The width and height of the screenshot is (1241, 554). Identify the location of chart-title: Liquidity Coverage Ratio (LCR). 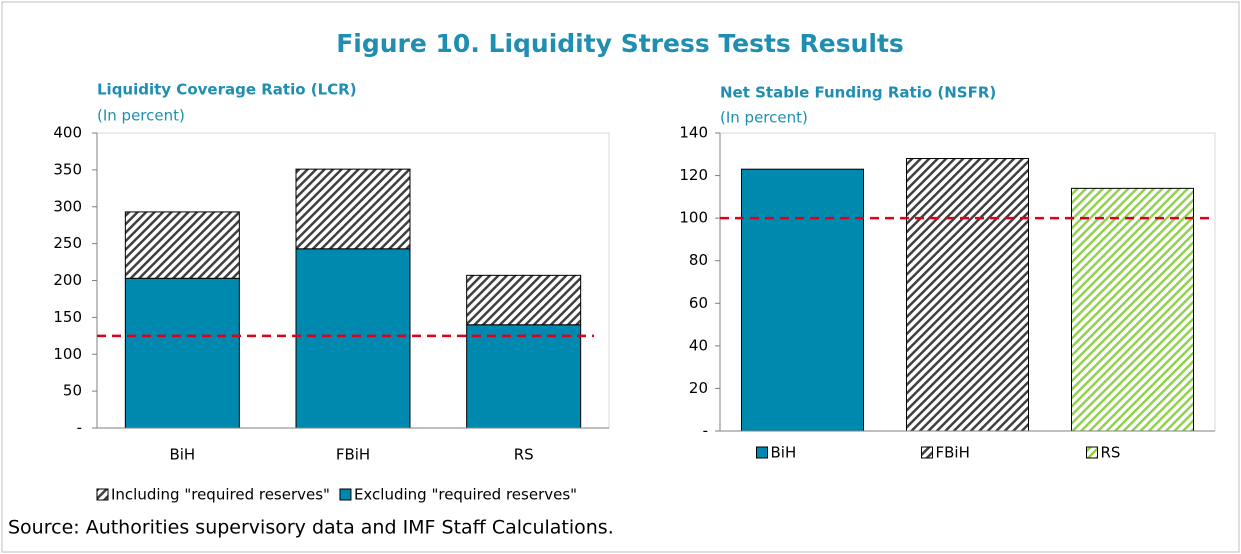
(227, 90).